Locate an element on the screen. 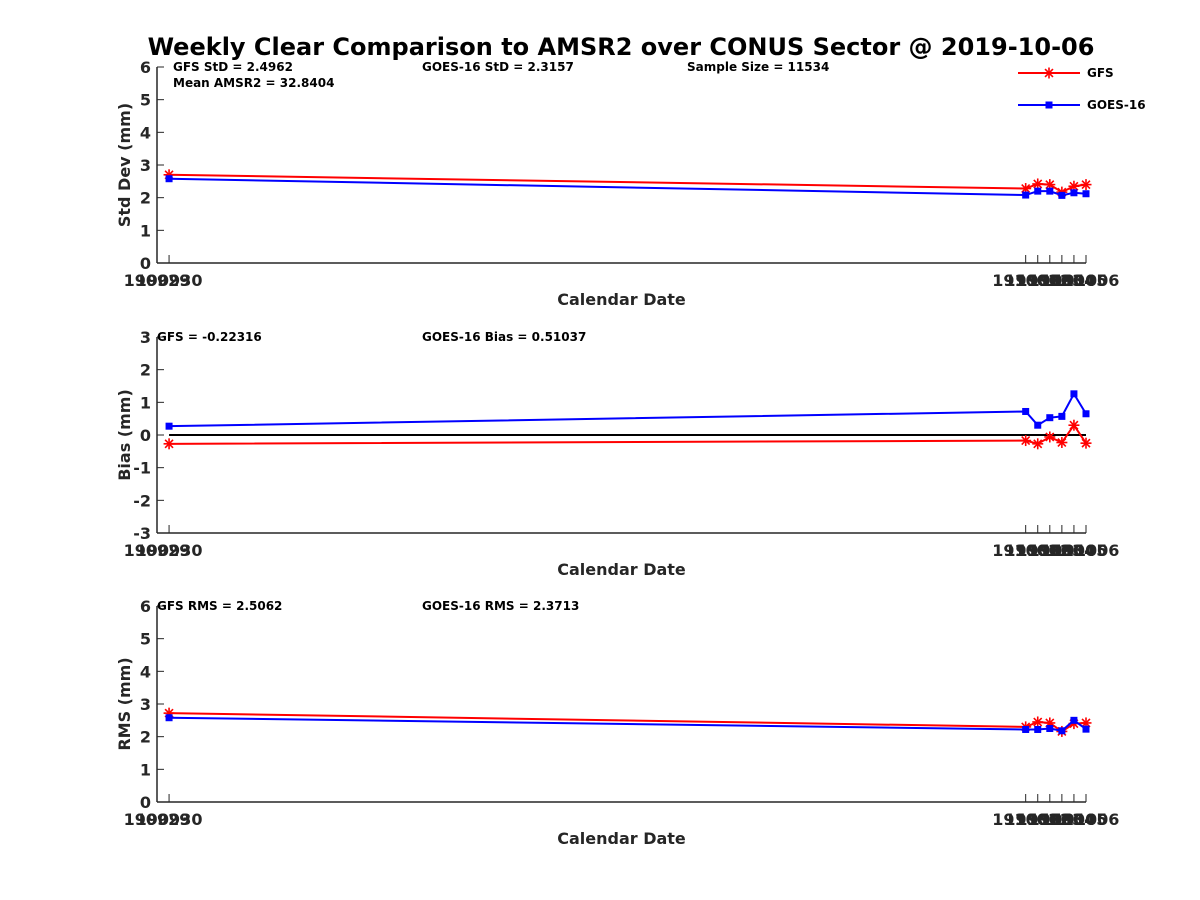  x-tick-label-bias: 191006 is located at coordinates (1086, 550).